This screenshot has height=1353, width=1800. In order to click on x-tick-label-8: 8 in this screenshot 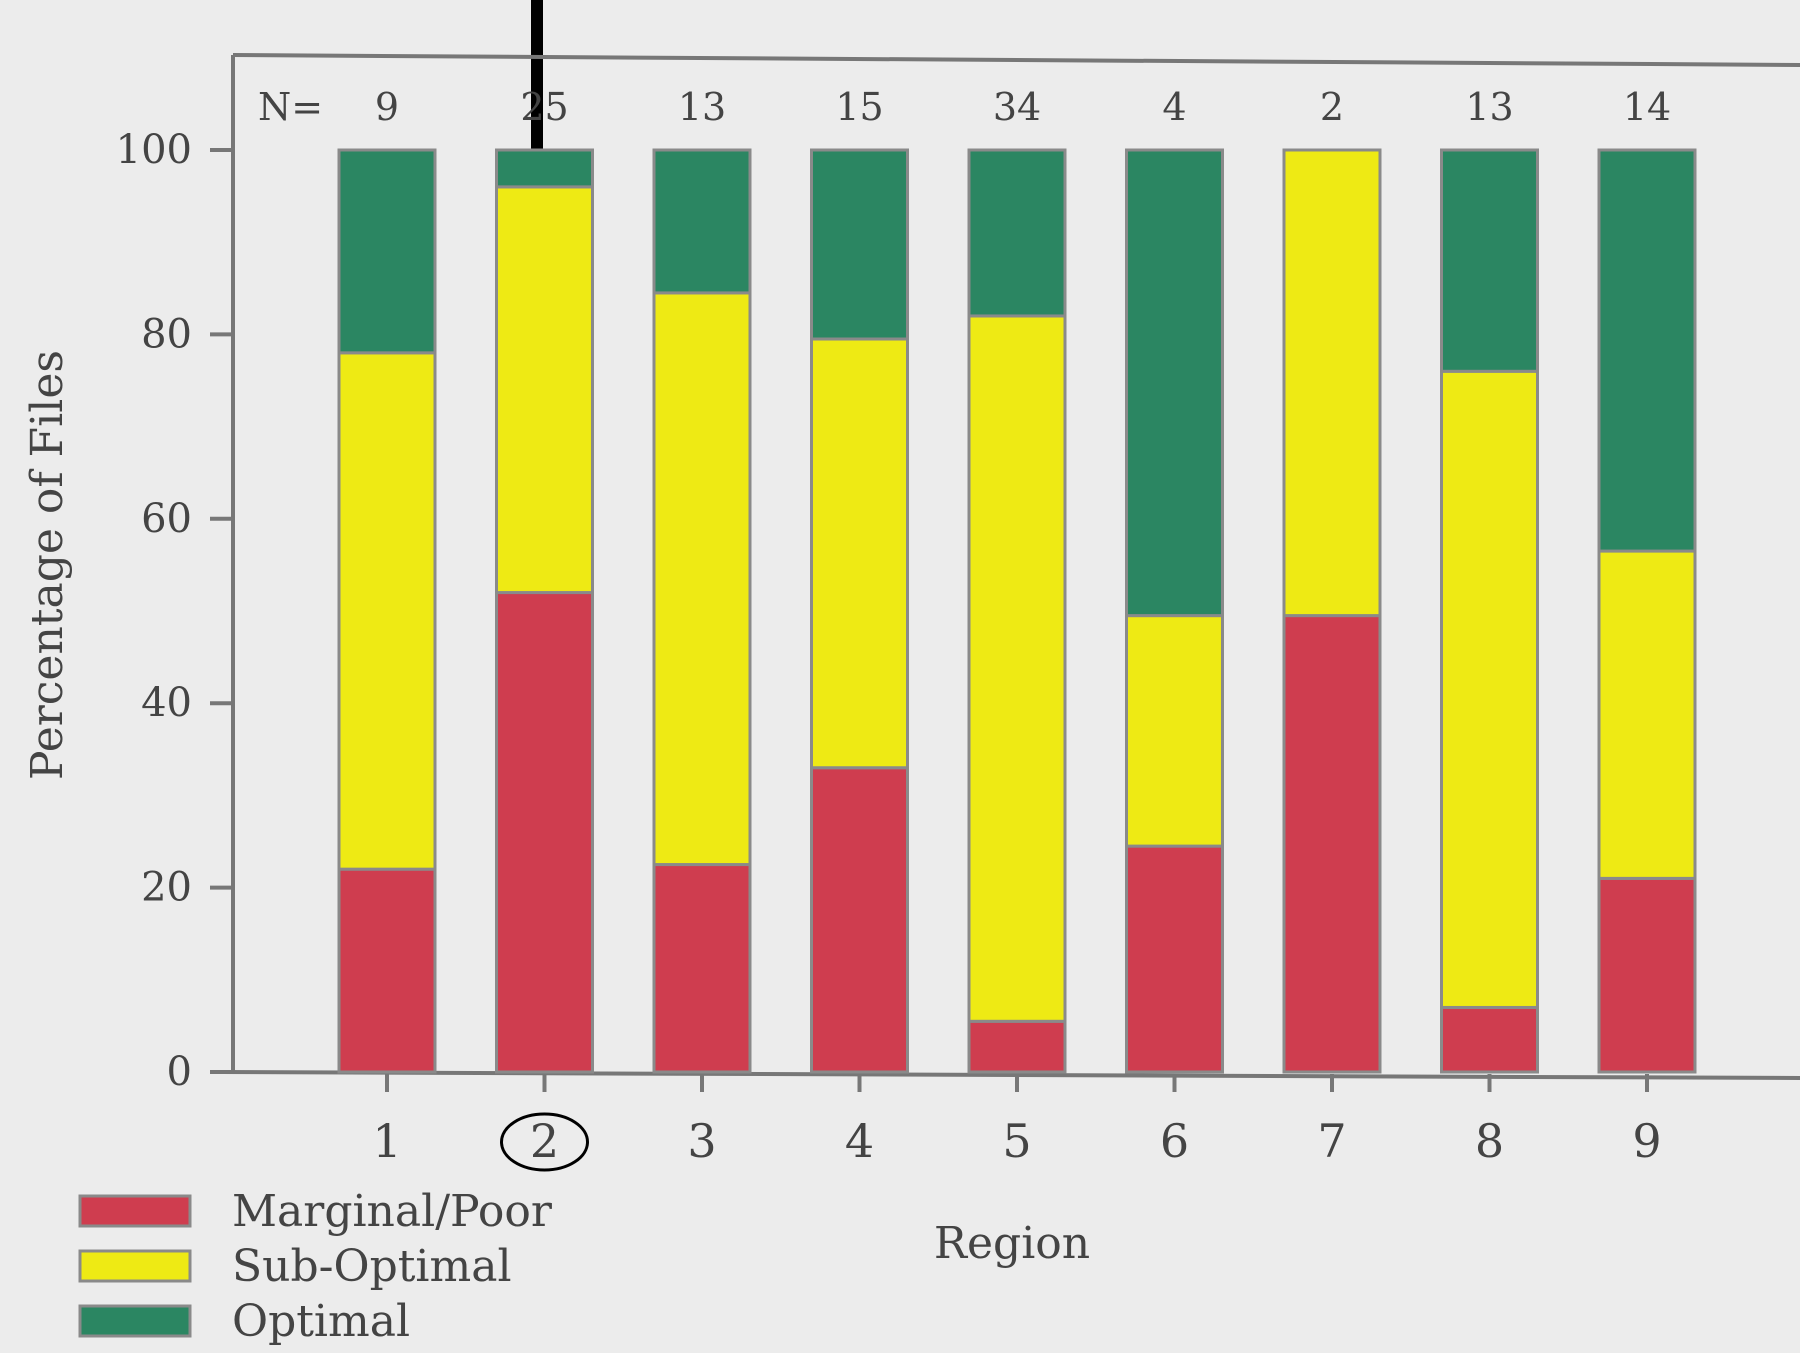, I will do `click(1489, 1141)`.